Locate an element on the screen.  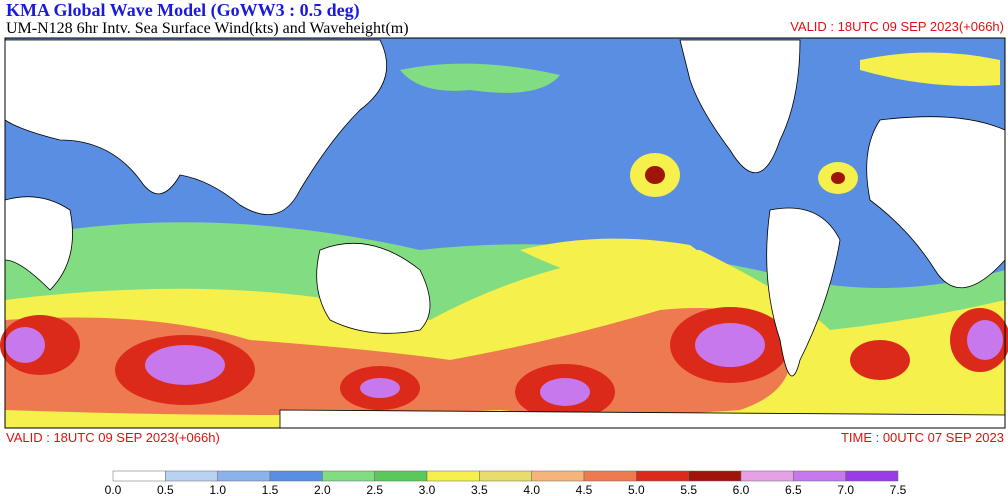
colorbar-label: 6.5 is located at coordinates (793, 489).